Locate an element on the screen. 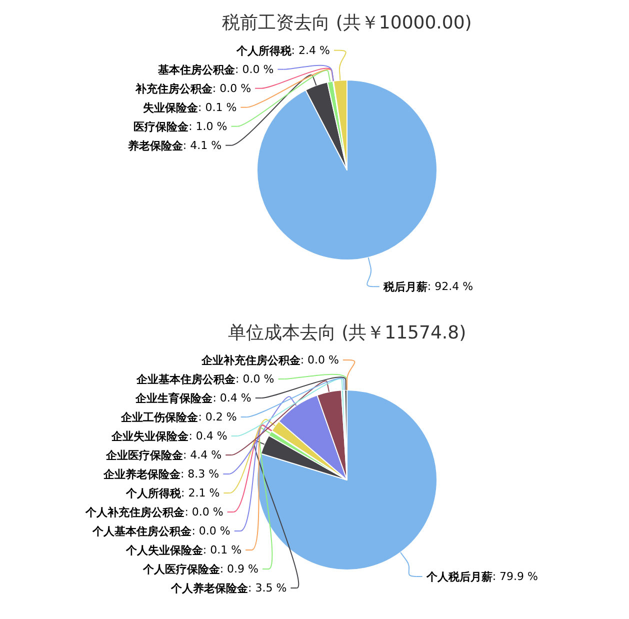 This screenshot has height=619, width=629. category-label: 企业补充住房公积金 is located at coordinates (250, 360).